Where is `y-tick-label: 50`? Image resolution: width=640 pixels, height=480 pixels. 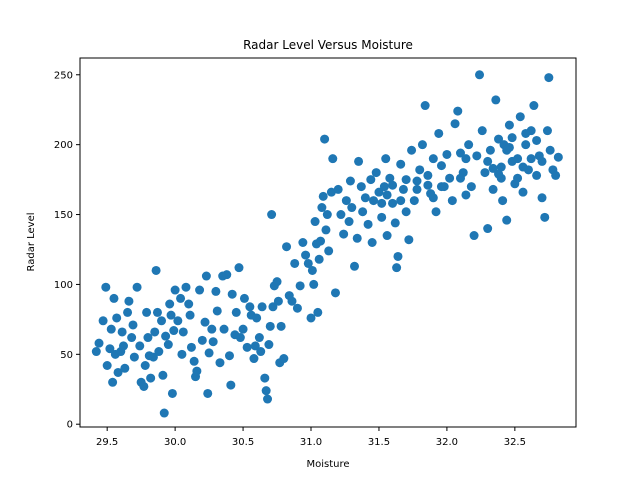
y-tick-label: 50 is located at coordinates (66, 355).